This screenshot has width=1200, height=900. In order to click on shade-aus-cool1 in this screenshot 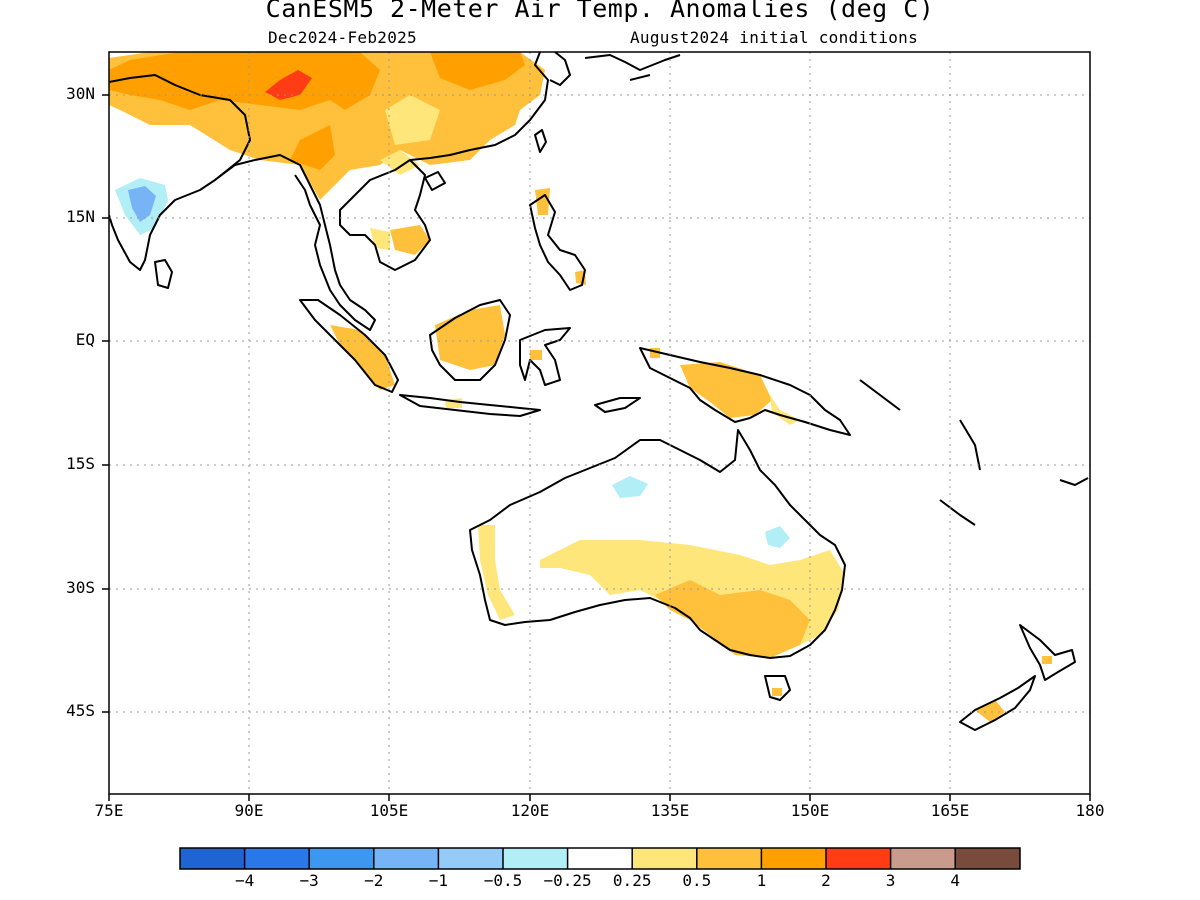, I will do `click(630, 487)`.